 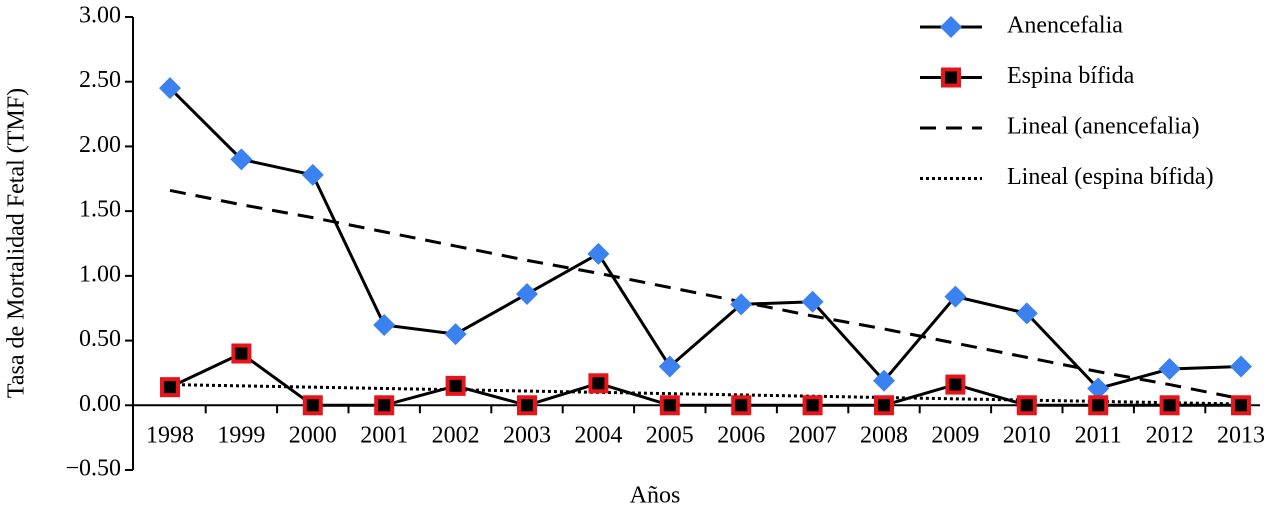 What do you see at coordinates (100, 274) in the screenshot?
I see `y-tick-label: 1.00` at bounding box center [100, 274].